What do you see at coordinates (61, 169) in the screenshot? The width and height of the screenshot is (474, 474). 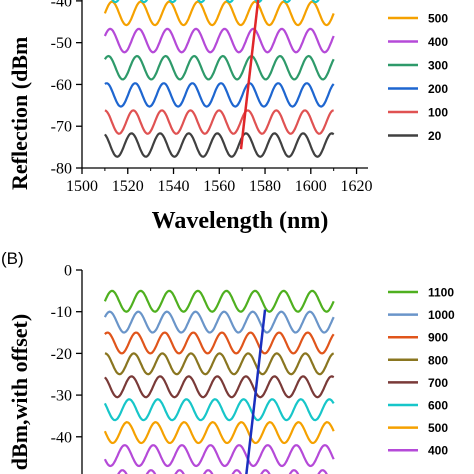 I see `y-tick-label: -80` at bounding box center [61, 169].